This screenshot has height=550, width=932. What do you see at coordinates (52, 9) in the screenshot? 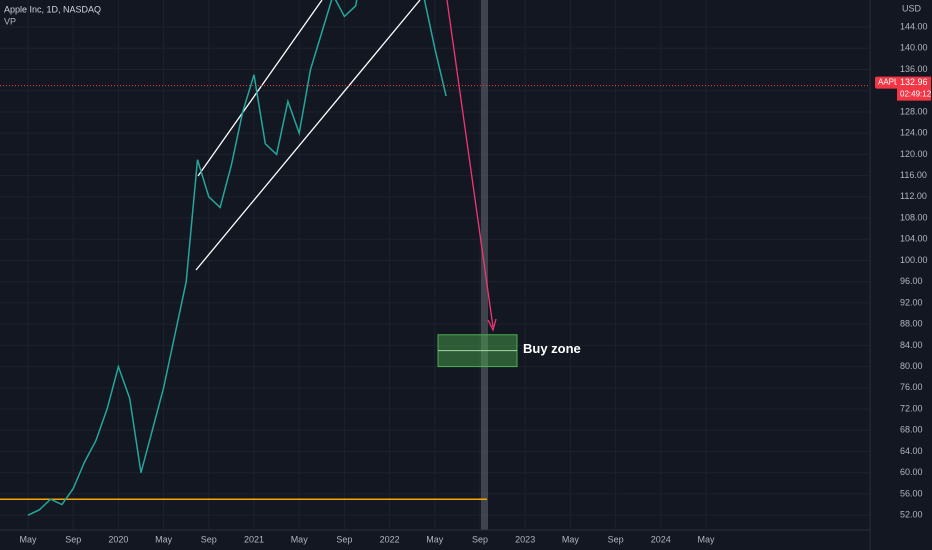
I see `chart-title: Apple Inc, 1D, NASDAQ` at bounding box center [52, 9].